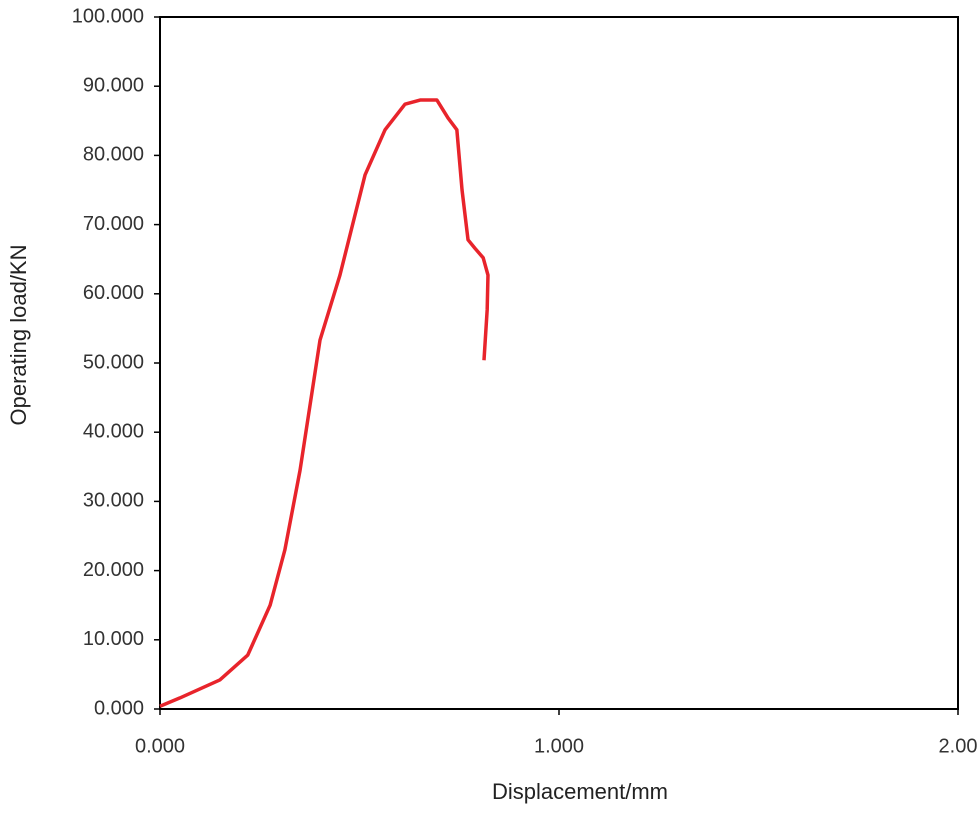 The height and width of the screenshot is (813, 980). I want to click on y-tick-label: 30.000, so click(113, 501).